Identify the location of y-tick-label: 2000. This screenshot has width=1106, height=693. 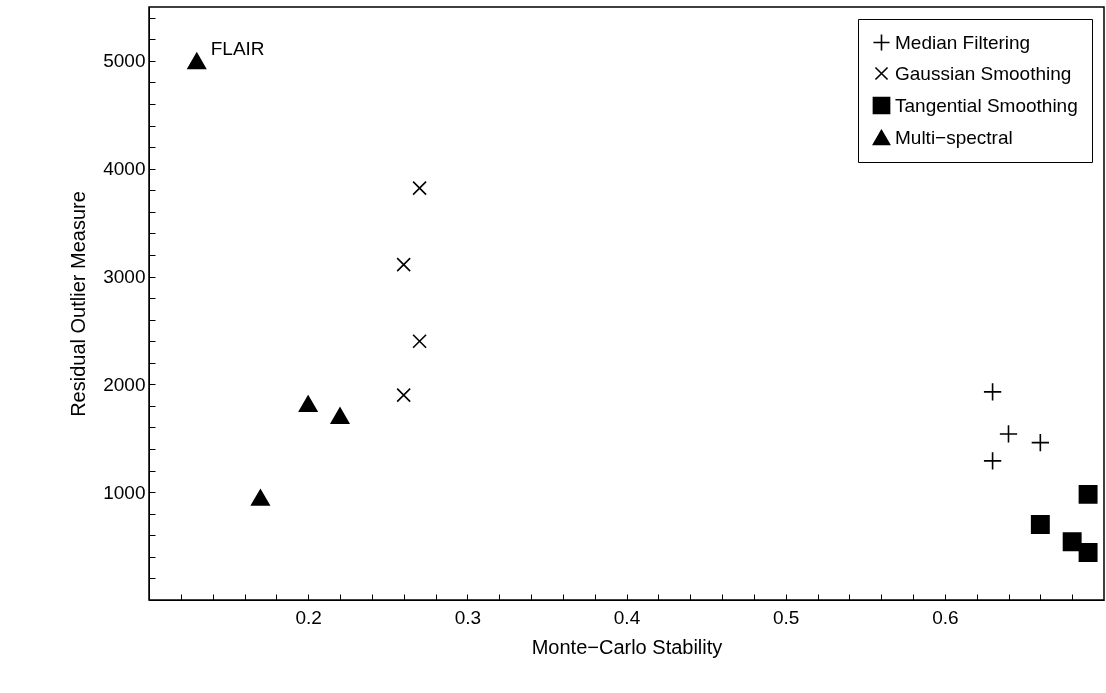
(124, 384).